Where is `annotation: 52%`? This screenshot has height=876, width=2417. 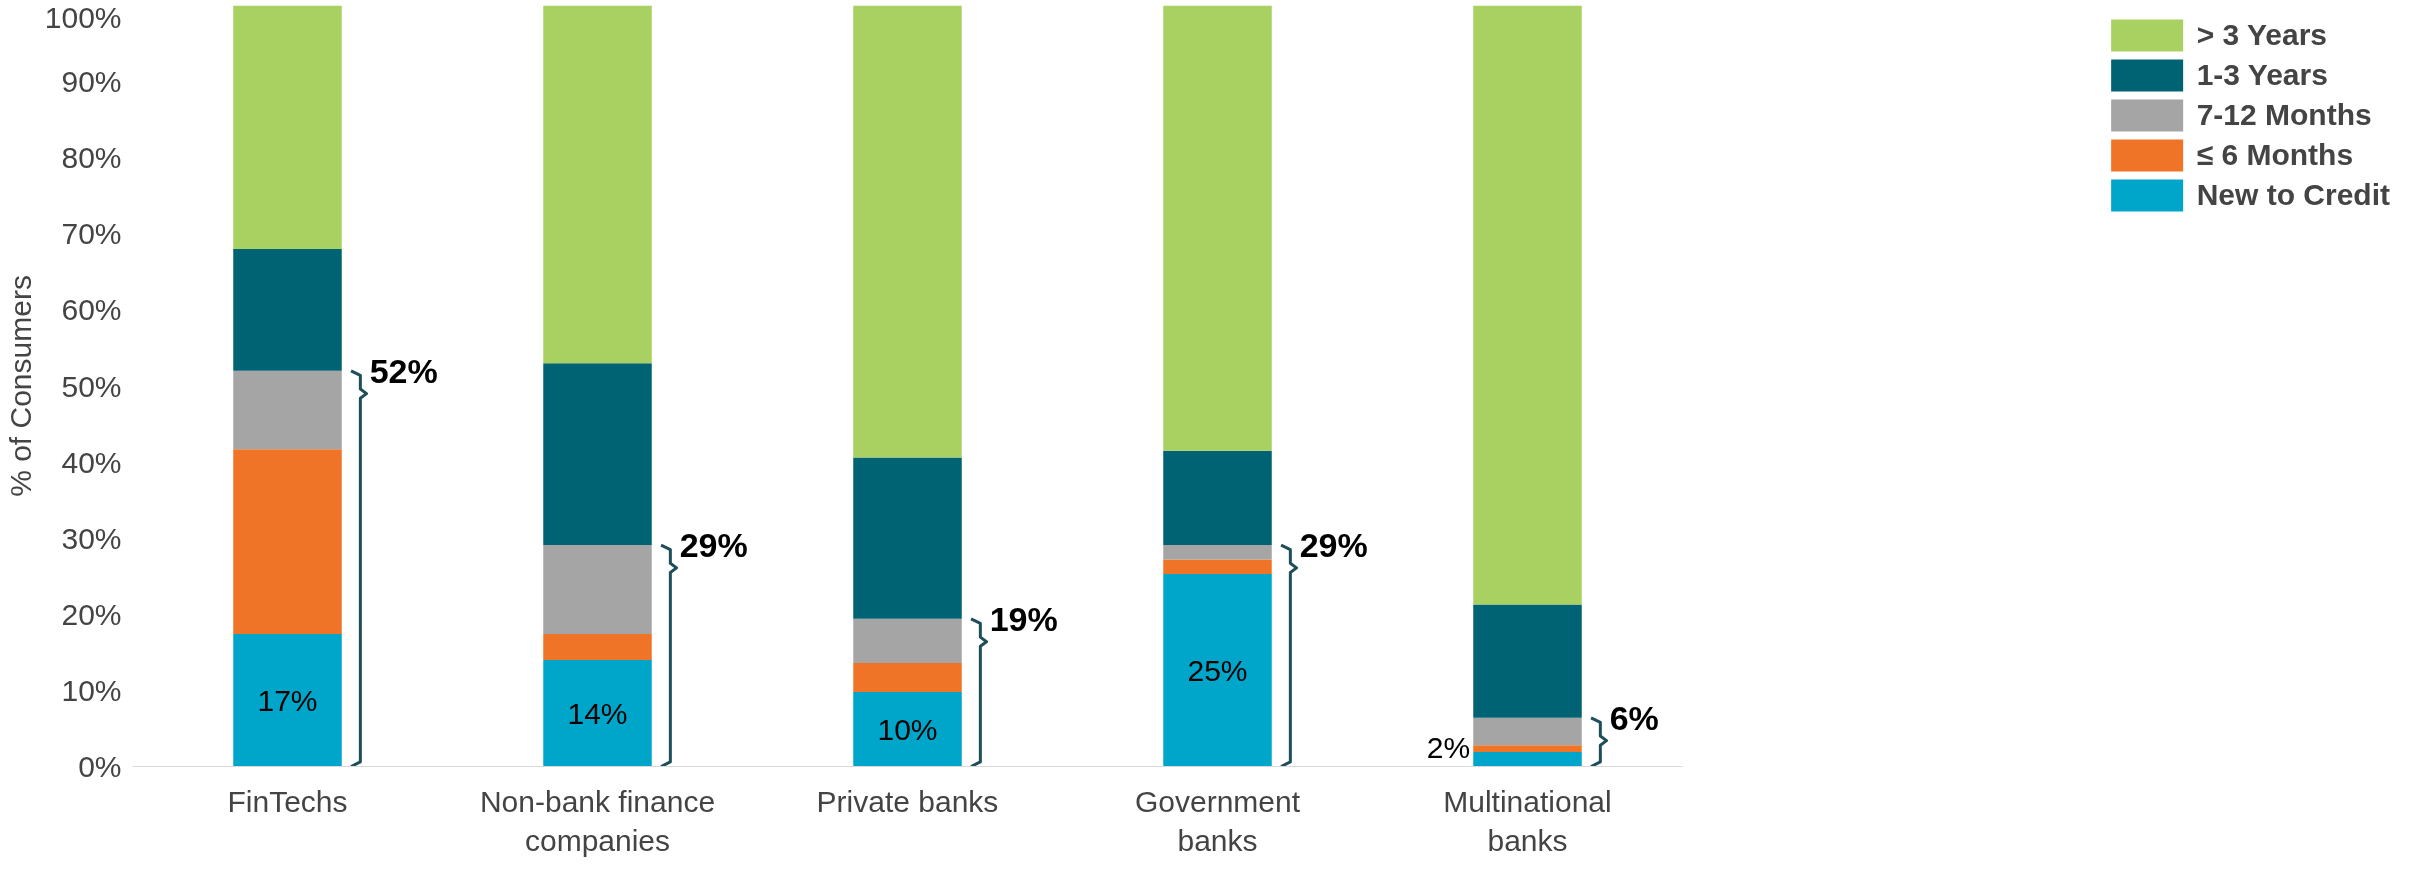 annotation: 52% is located at coordinates (403, 370).